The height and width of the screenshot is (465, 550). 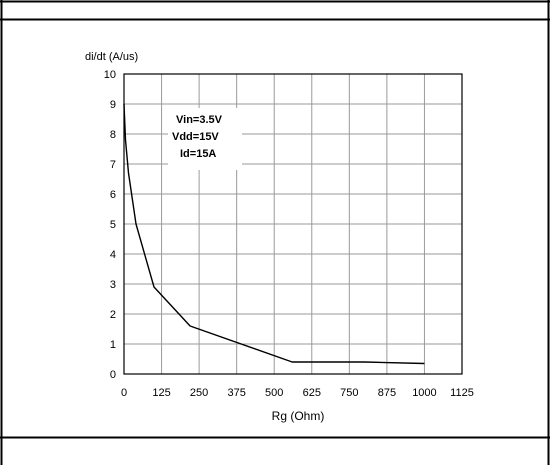 What do you see at coordinates (297, 393) in the screenshot?
I see `x-tick-labels: 0 125 250 375 500 625 750 875 1000 1125` at bounding box center [297, 393].